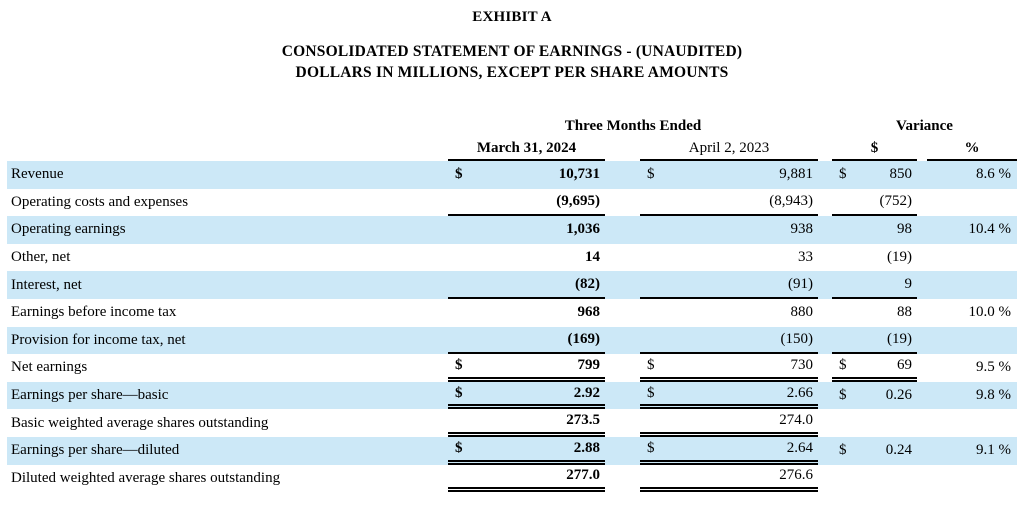  I want to click on prior-value: 730, so click(802, 364).